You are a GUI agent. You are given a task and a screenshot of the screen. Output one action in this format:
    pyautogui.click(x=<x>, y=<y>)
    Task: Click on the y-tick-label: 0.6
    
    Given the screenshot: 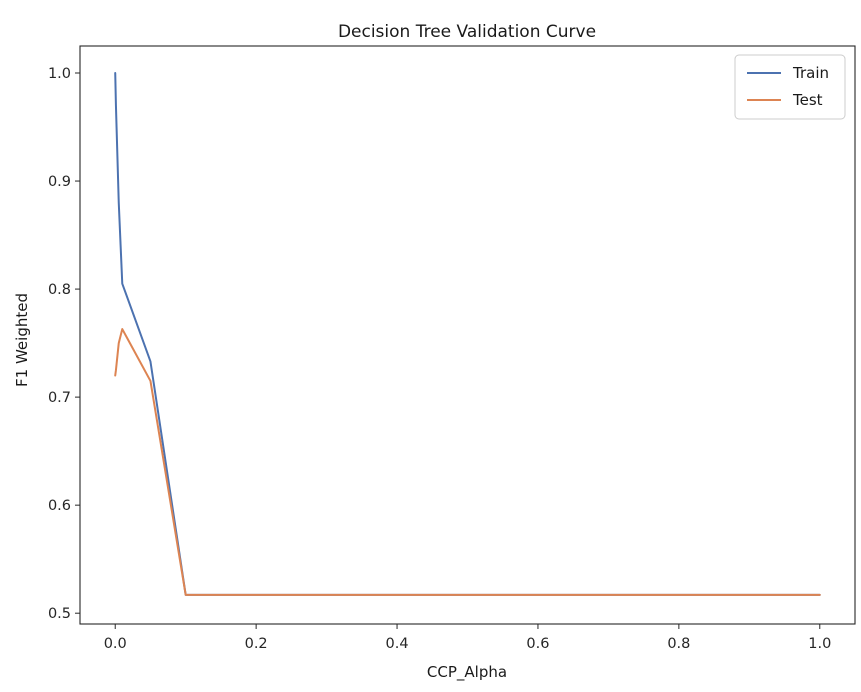 What is the action you would take?
    pyautogui.click(x=59, y=506)
    